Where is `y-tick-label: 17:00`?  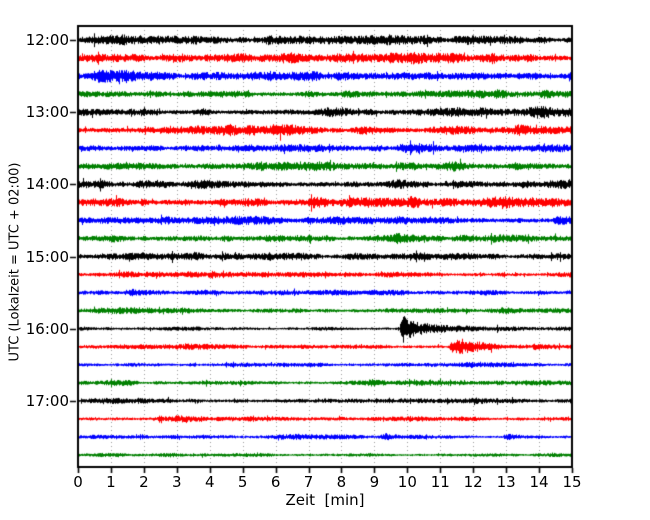
y-tick-label: 17:00 is located at coordinates (47, 400).